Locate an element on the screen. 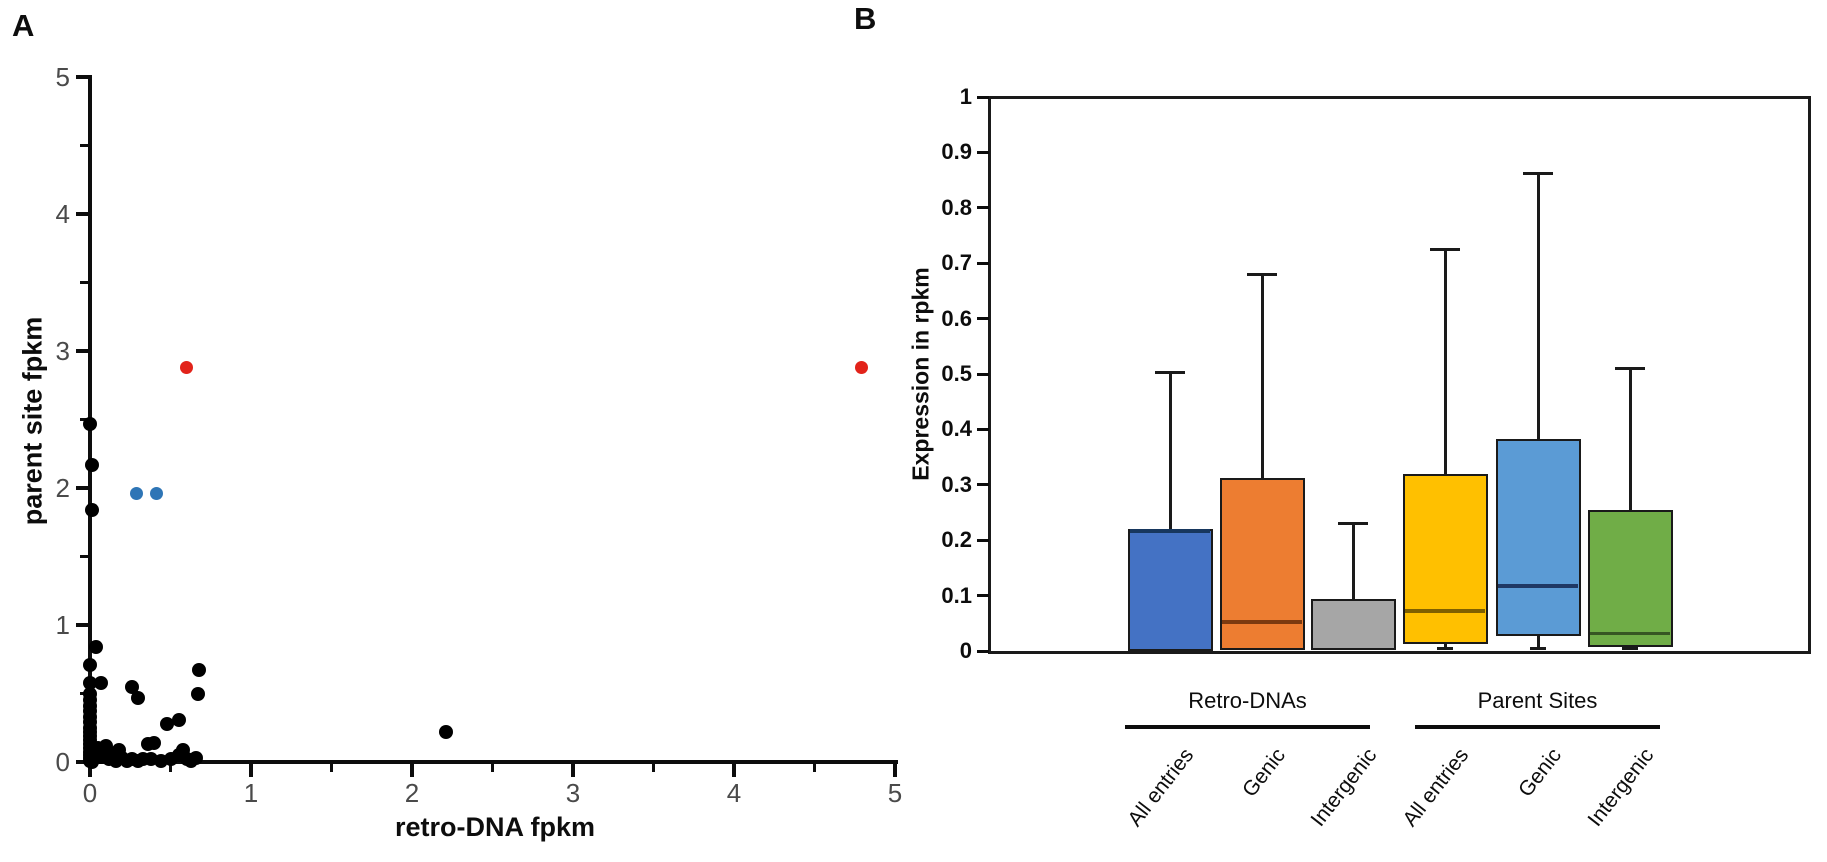 The height and width of the screenshot is (862, 1827). panel-b-y-tick-label: 0.4 is located at coordinates (956, 429).